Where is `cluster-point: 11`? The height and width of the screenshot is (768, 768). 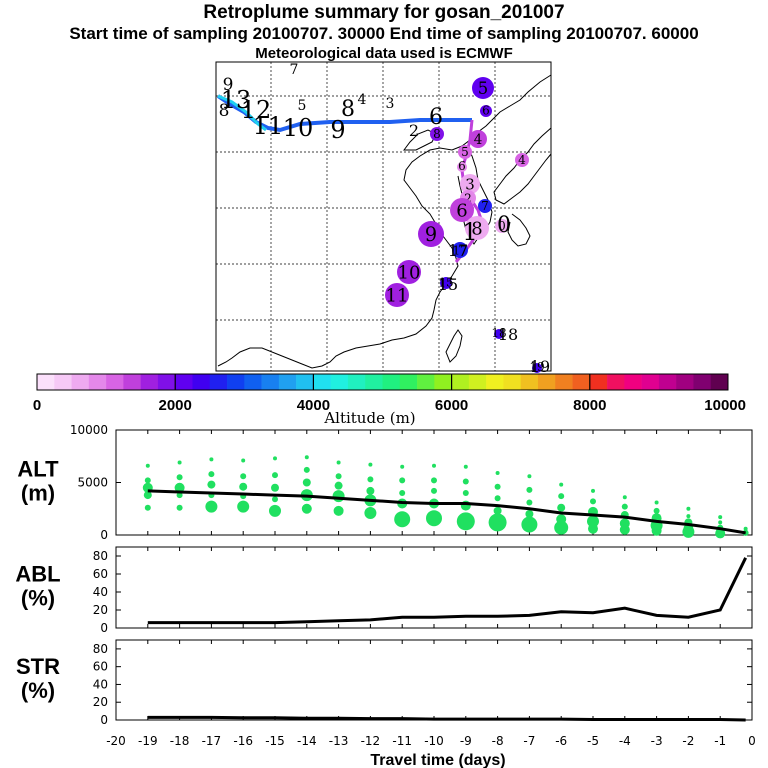 cluster-point: 11 is located at coordinates (397, 295).